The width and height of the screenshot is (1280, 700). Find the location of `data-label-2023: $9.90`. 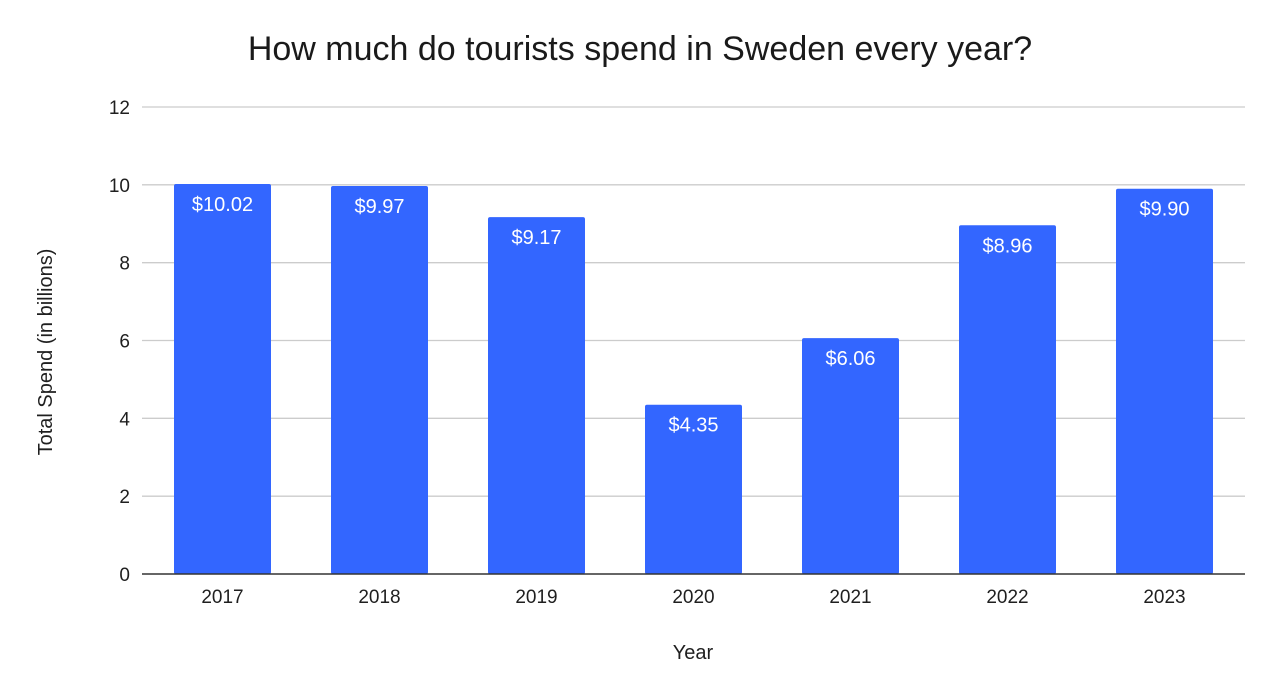

data-label-2023: $9.90 is located at coordinates (1164, 210).